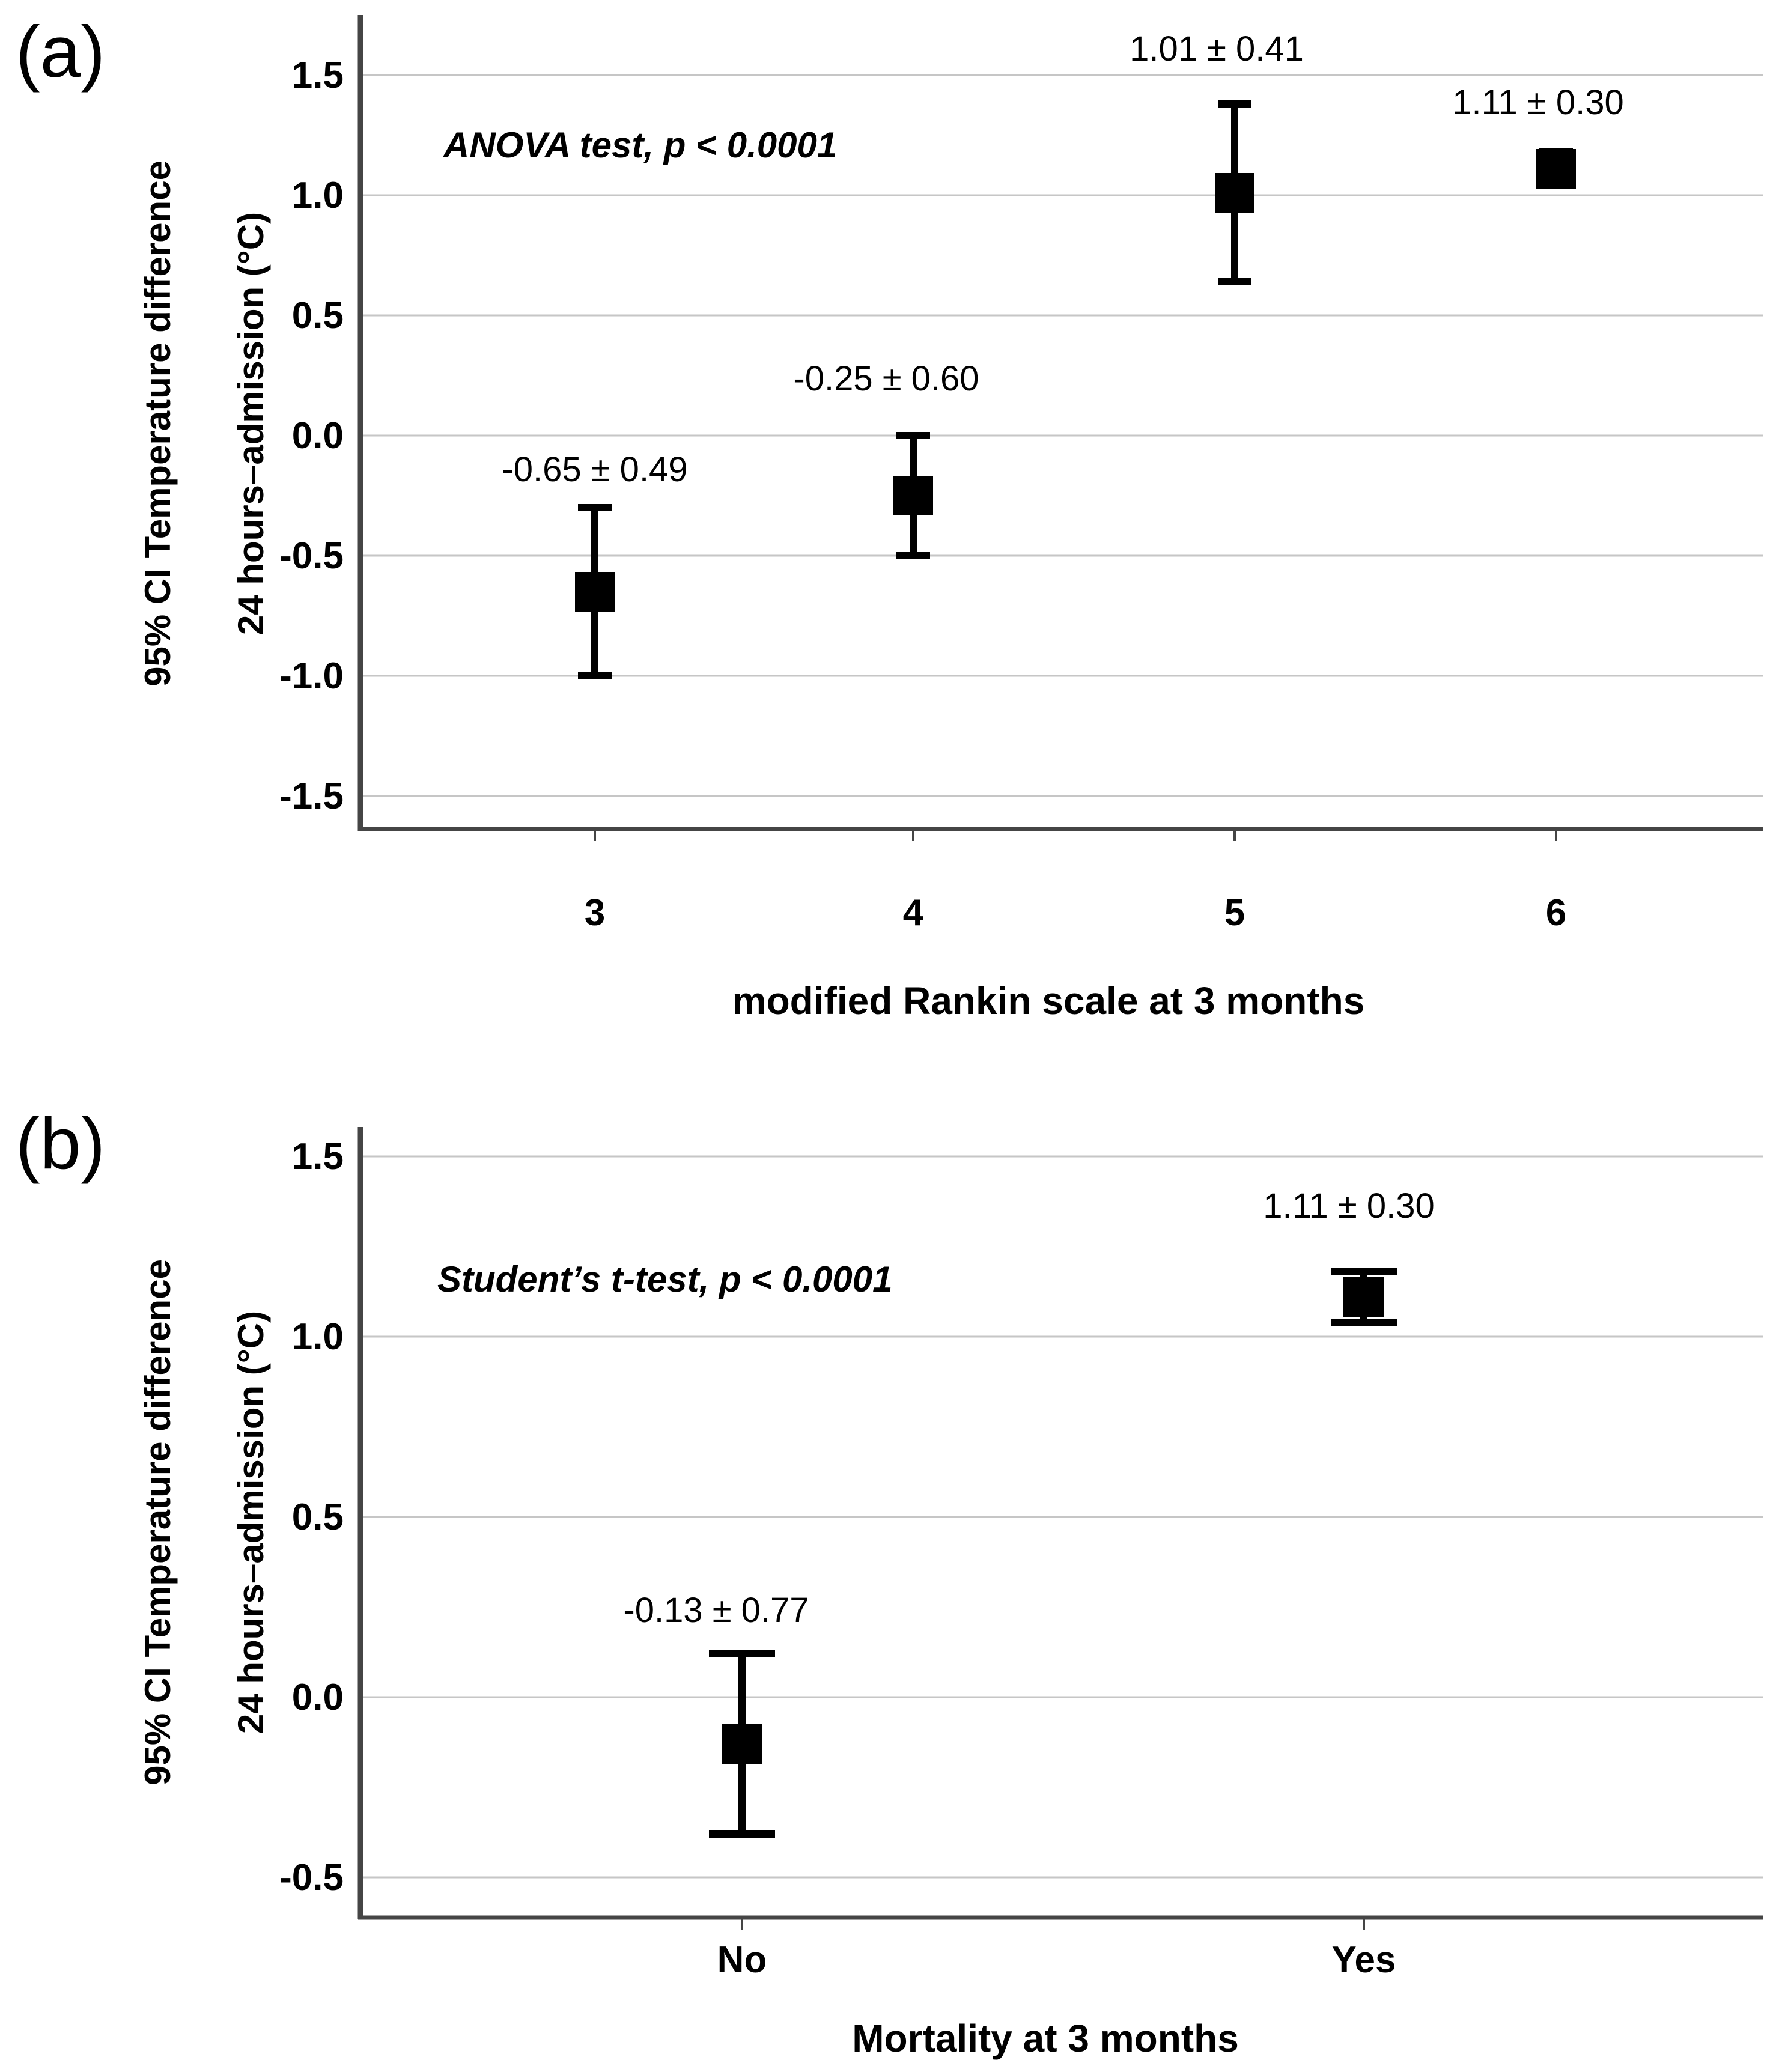 The height and width of the screenshot is (2072, 1785). I want to click on x-tick-label: Yes, so click(1364, 1960).